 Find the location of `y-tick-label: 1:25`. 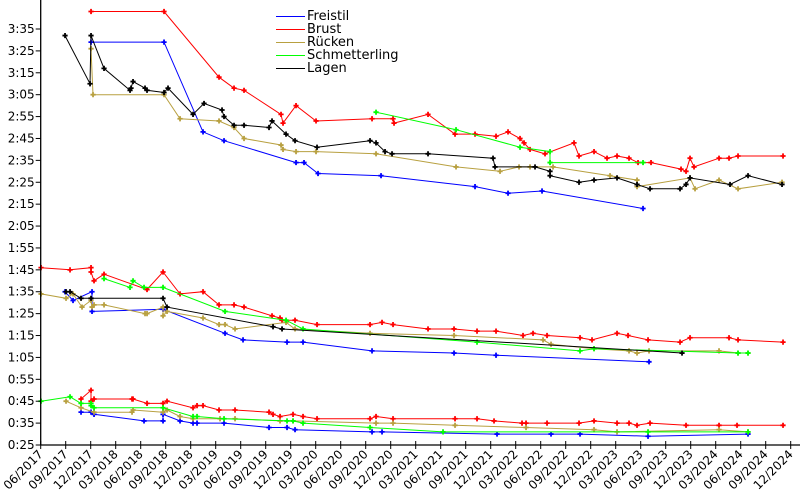

y-tick-label: 1:25 is located at coordinates (21, 314).